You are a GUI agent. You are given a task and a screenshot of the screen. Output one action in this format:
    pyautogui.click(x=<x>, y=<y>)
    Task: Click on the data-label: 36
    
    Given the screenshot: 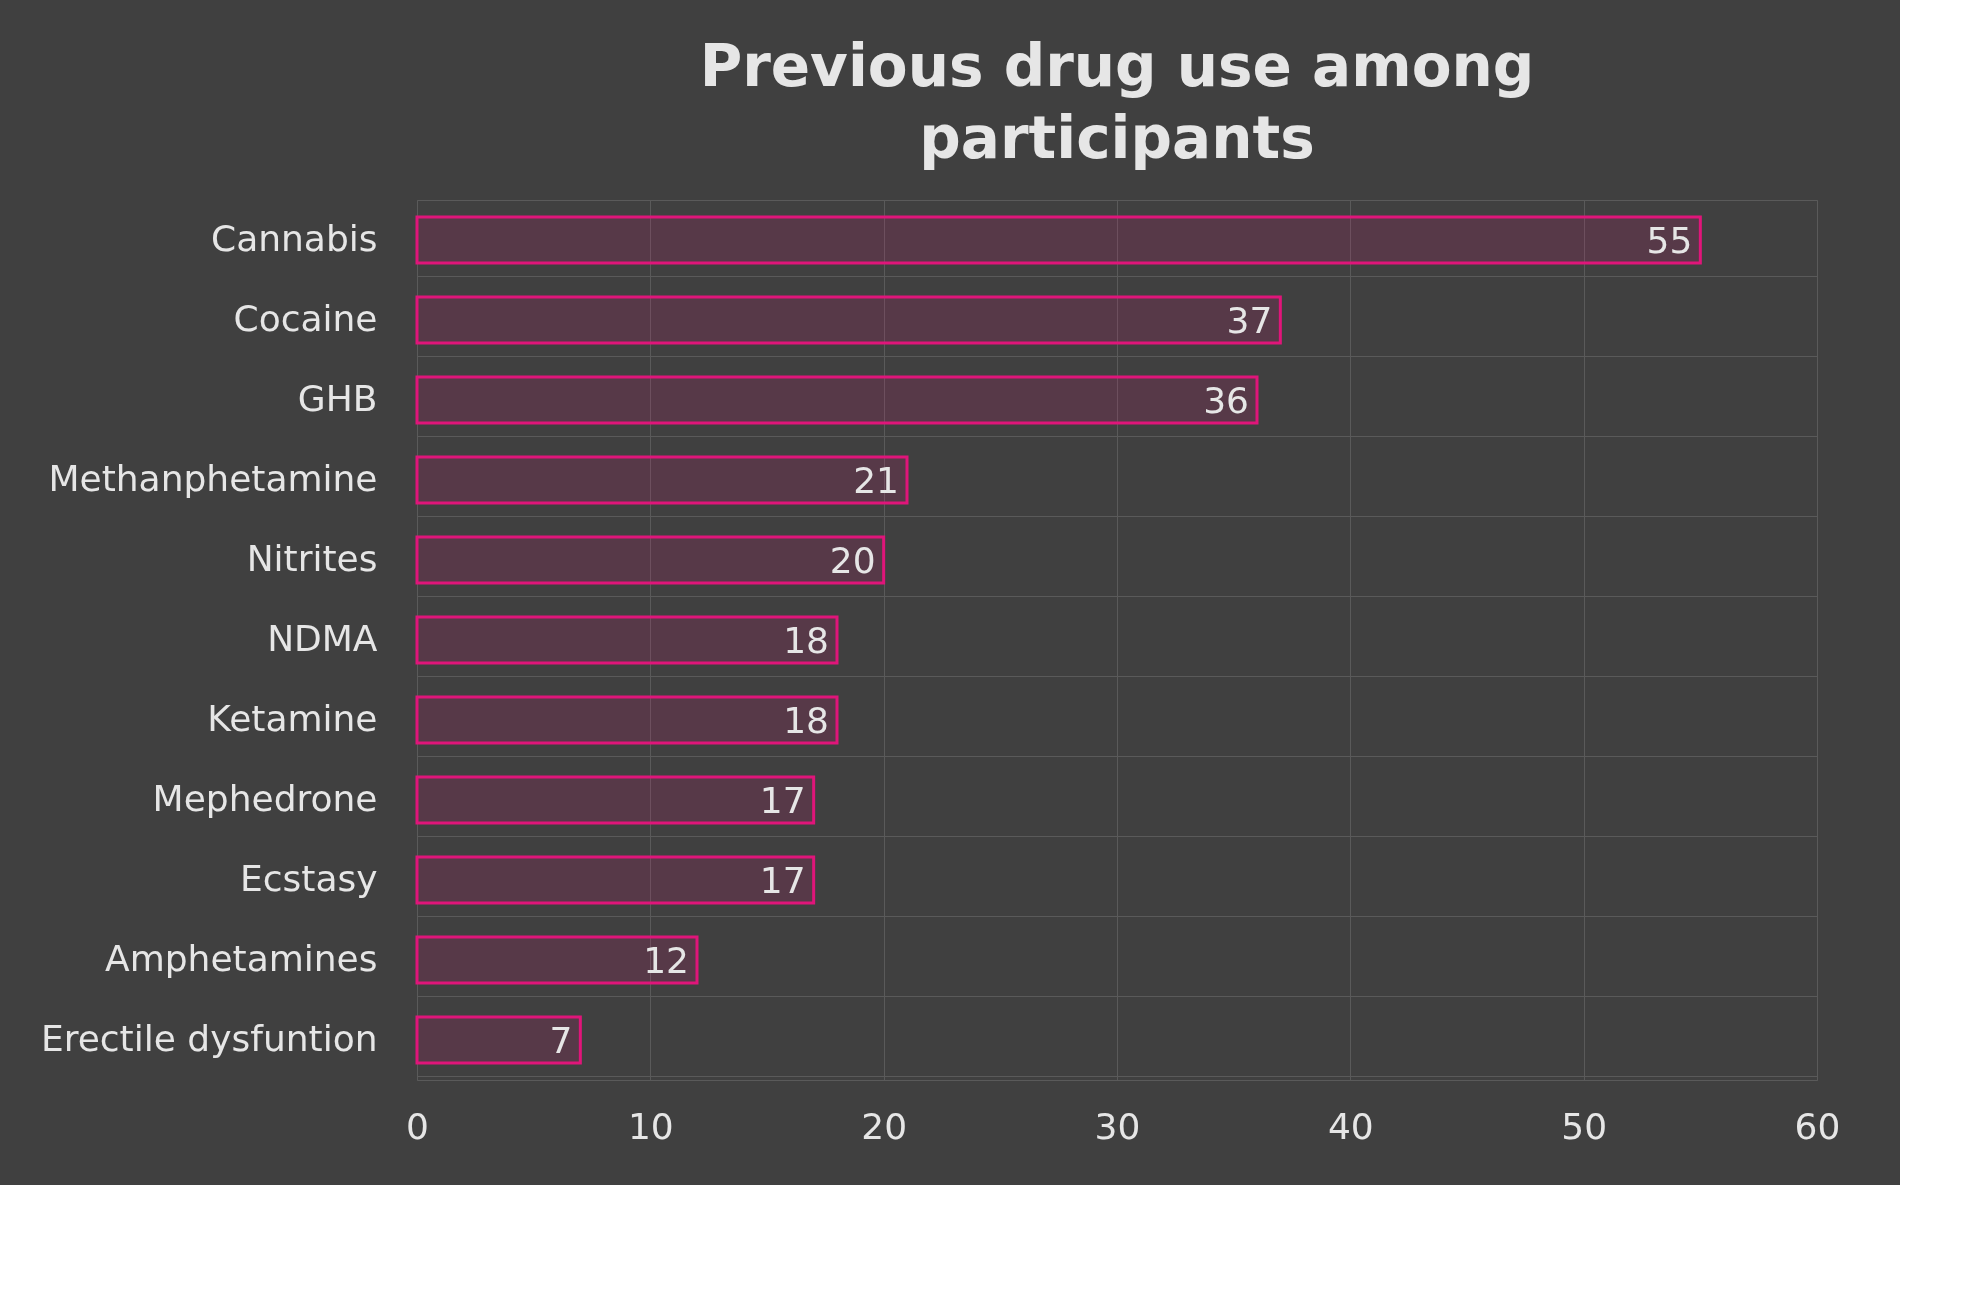 What is the action you would take?
    pyautogui.click(x=1226, y=400)
    